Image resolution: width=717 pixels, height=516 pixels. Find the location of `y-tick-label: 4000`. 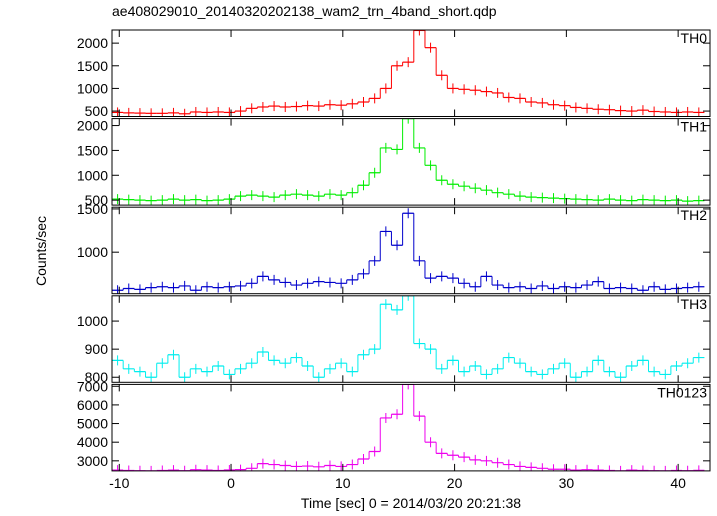

y-tick-label: 4000 is located at coordinates (92, 442).